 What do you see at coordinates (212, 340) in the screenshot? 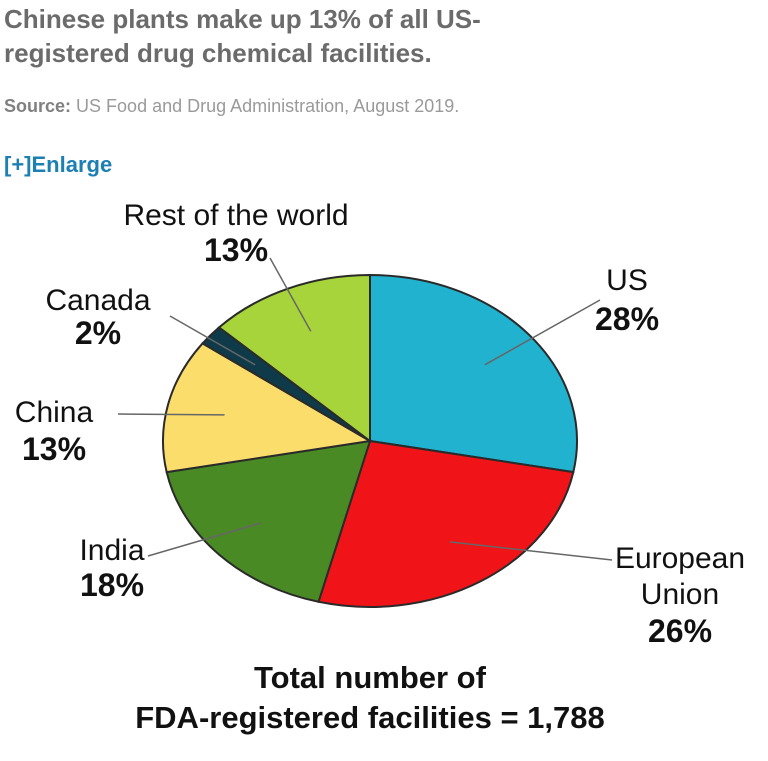
I see `leader-line-canada` at bounding box center [212, 340].